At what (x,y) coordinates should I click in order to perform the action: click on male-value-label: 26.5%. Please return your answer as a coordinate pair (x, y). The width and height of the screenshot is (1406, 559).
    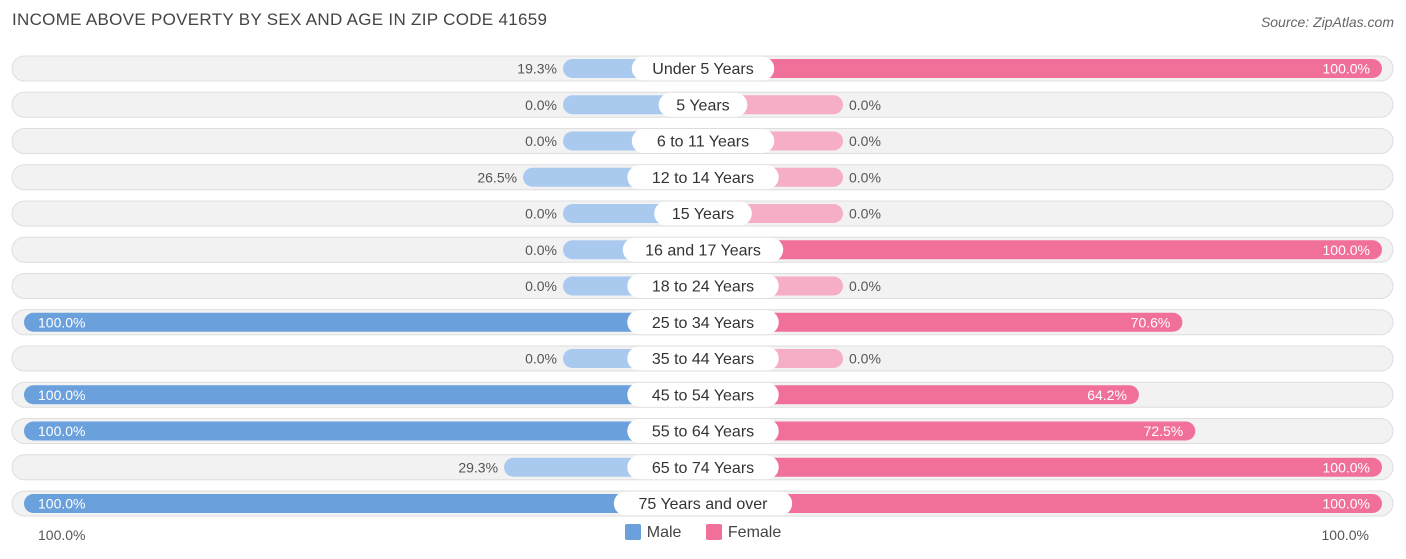
    Looking at the image, I should click on (497, 177).